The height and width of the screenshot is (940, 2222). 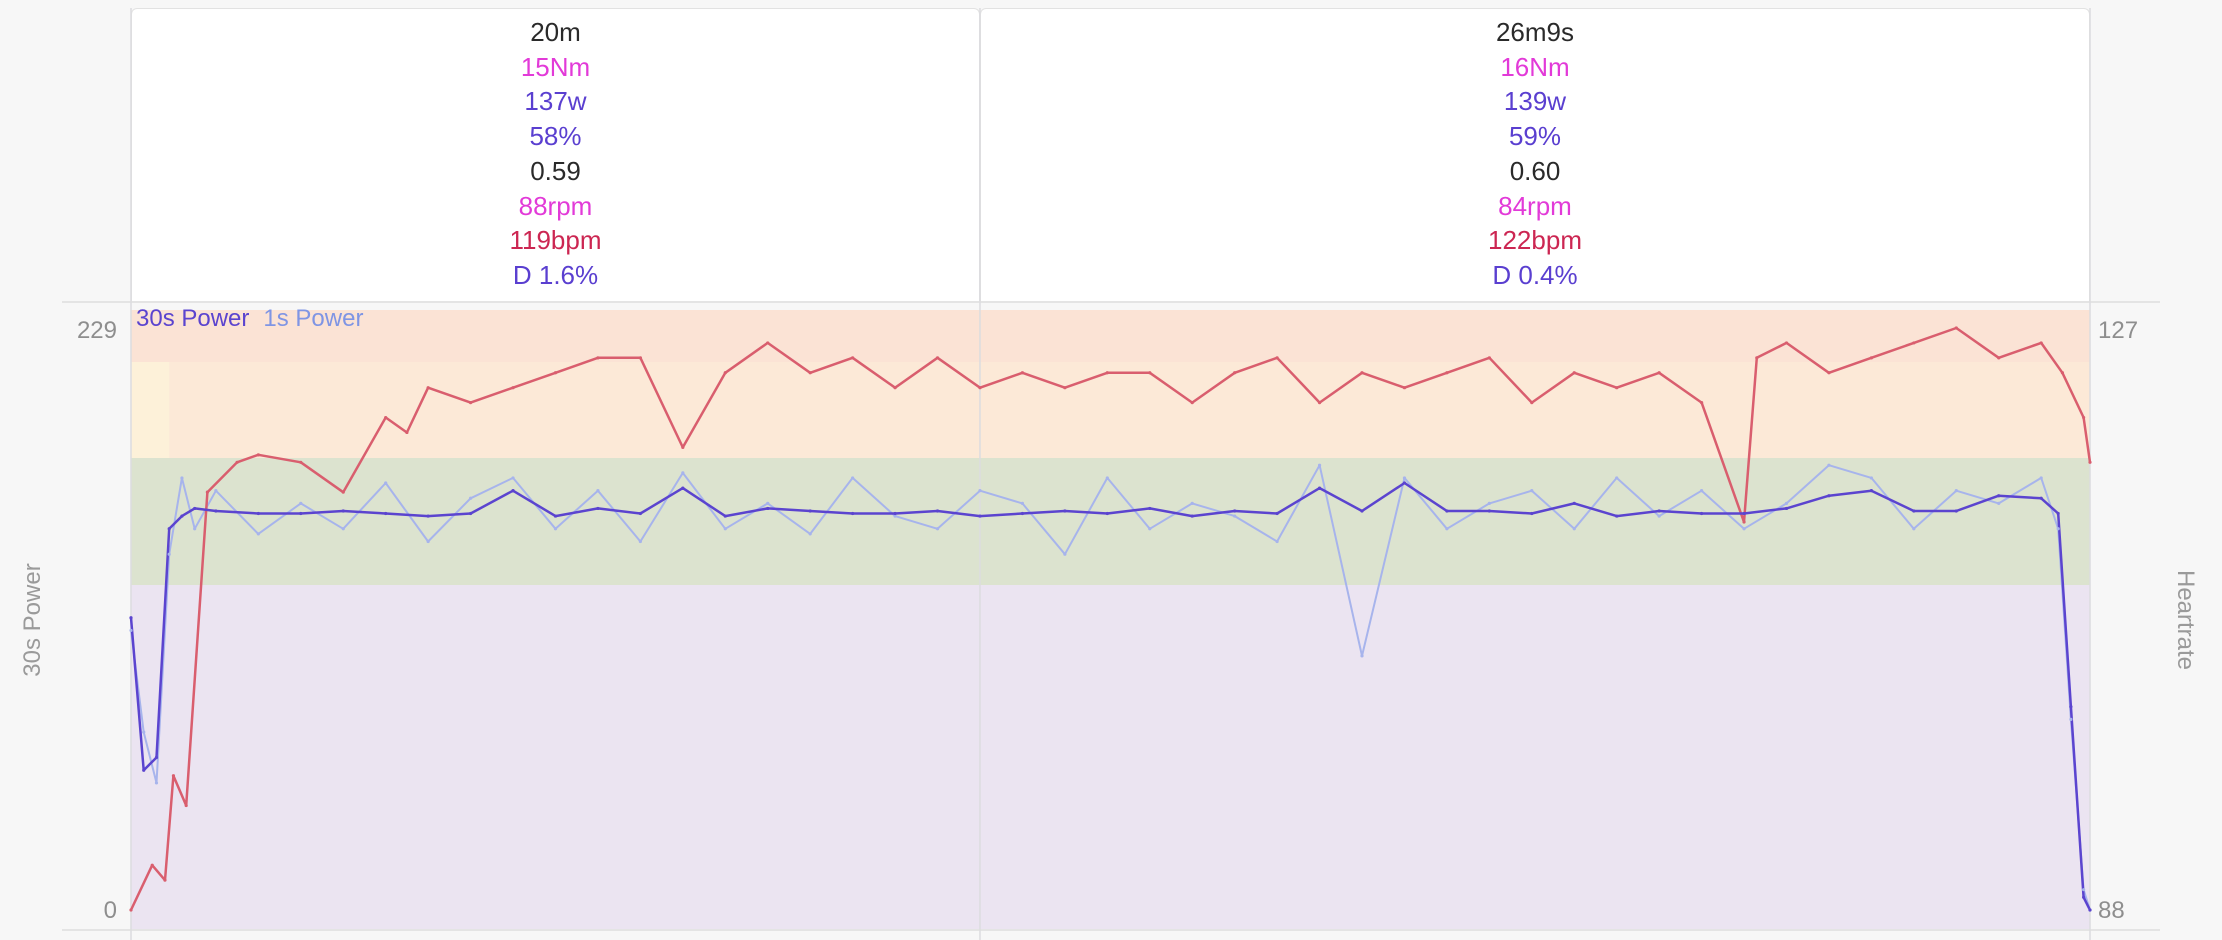 What do you see at coordinates (555, 32) in the screenshot?
I see `interval-duration: 20m` at bounding box center [555, 32].